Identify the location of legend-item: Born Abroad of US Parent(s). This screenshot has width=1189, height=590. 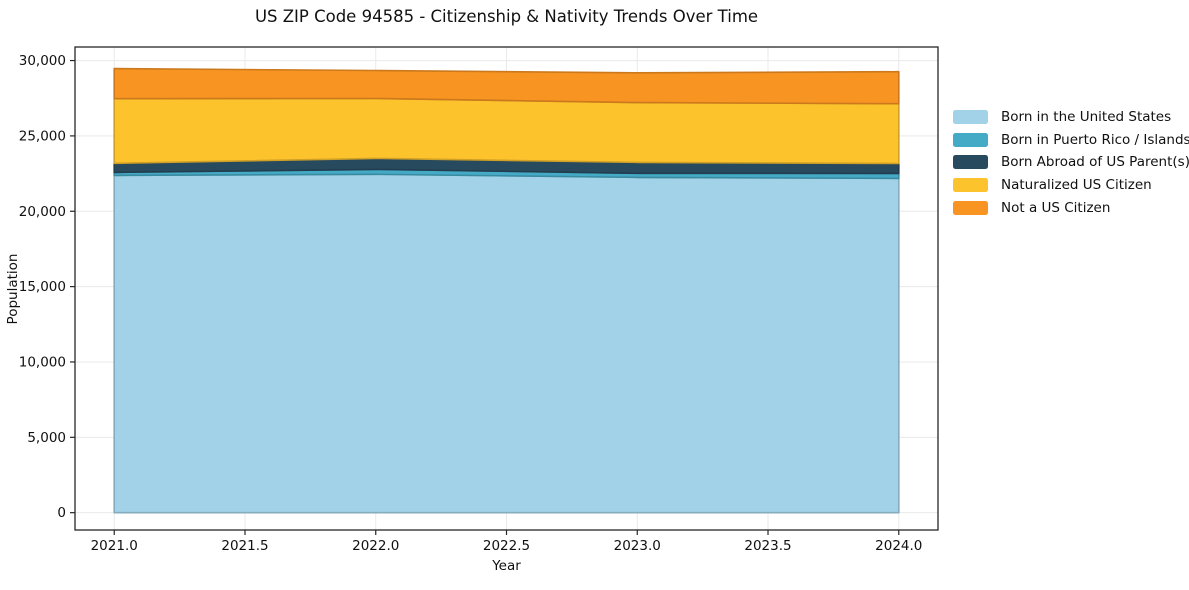
(1071, 162).